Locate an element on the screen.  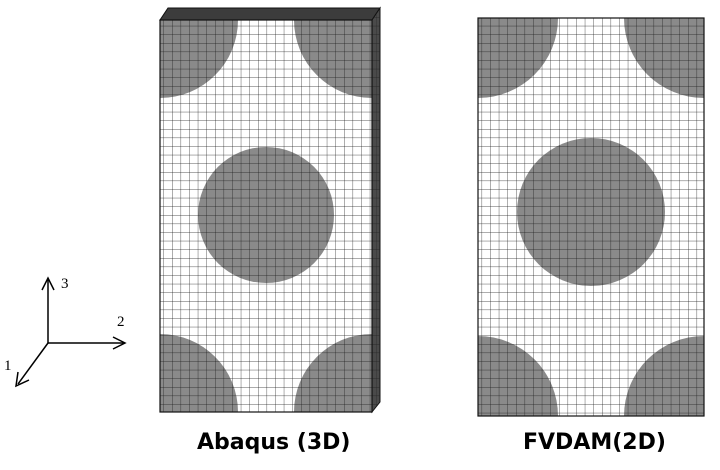
abaqus-top-face is located at coordinates (270, 14).